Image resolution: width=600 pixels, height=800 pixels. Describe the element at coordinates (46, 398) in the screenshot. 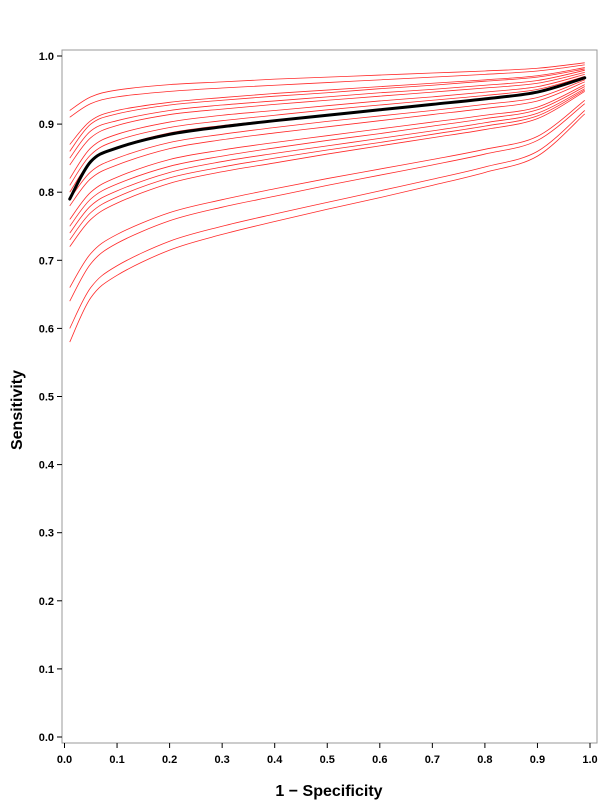

I see `y-tick-label: 0.5` at that location.